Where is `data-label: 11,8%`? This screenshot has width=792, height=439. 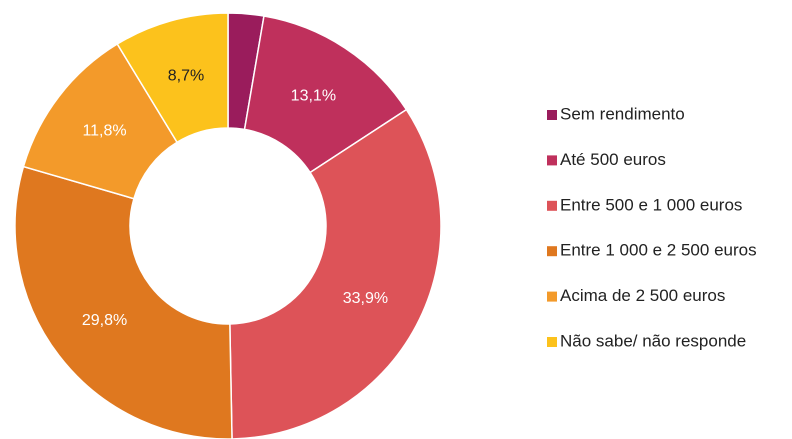
data-label: 11,8% is located at coordinates (104, 131).